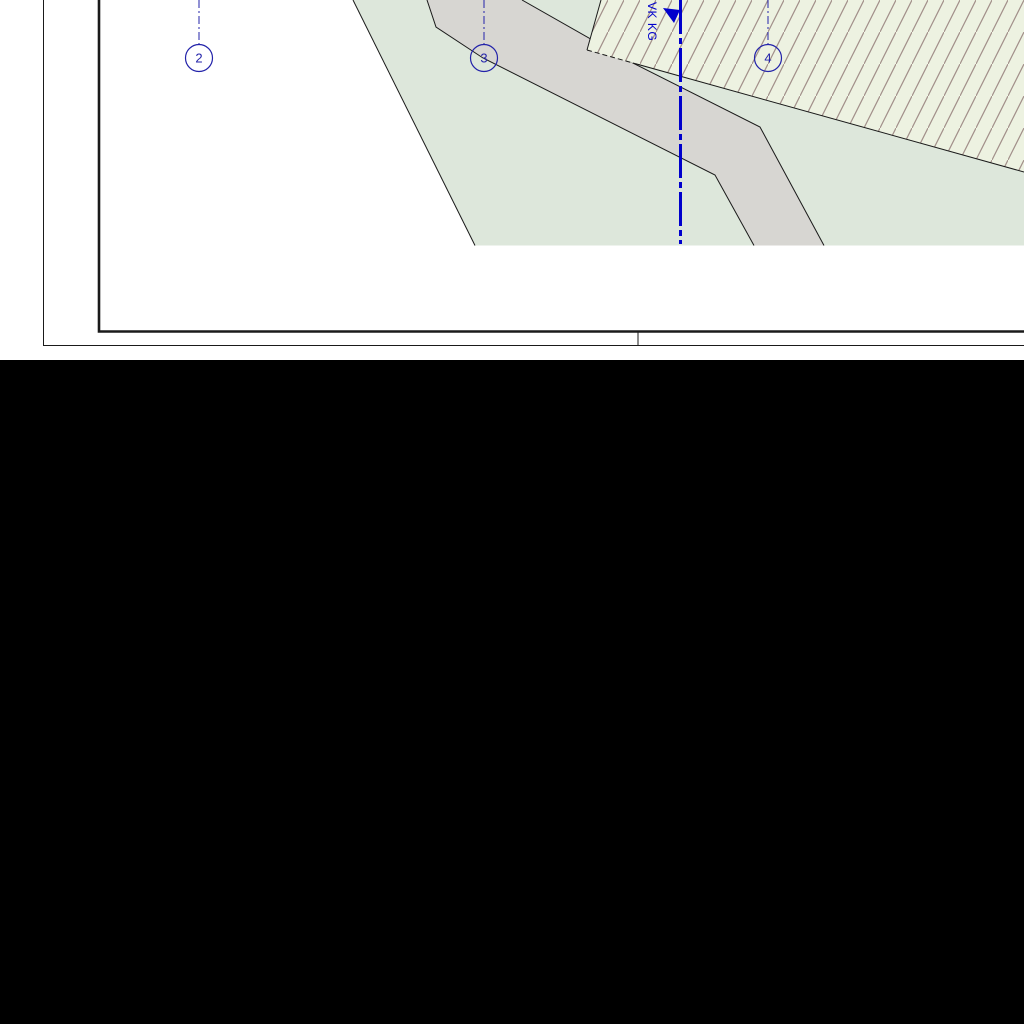 The image size is (1024, 1024). I want to click on site-area-left-edge, so click(414, 123).